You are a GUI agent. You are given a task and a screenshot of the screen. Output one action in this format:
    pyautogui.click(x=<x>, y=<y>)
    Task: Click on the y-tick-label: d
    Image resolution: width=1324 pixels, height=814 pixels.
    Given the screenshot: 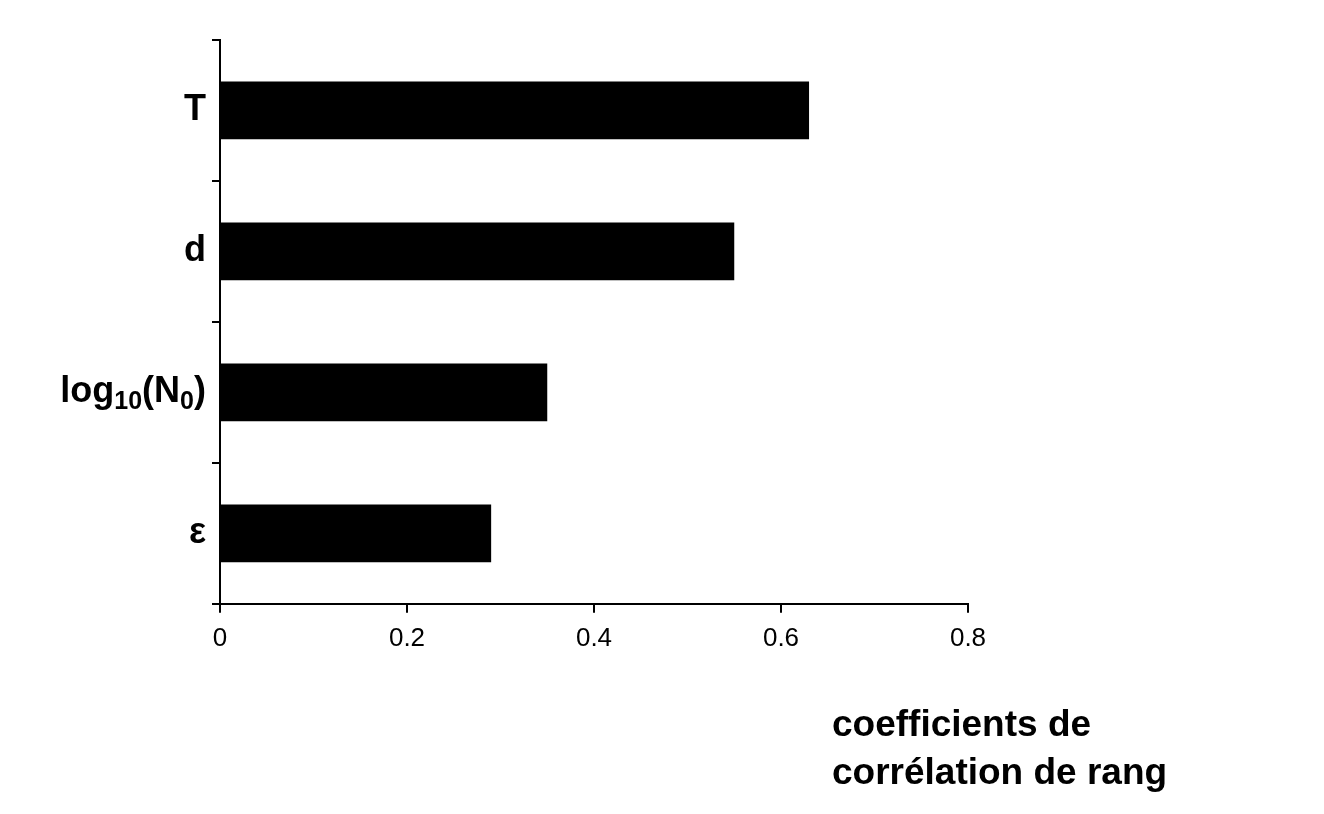 What is the action you would take?
    pyautogui.click(x=195, y=249)
    